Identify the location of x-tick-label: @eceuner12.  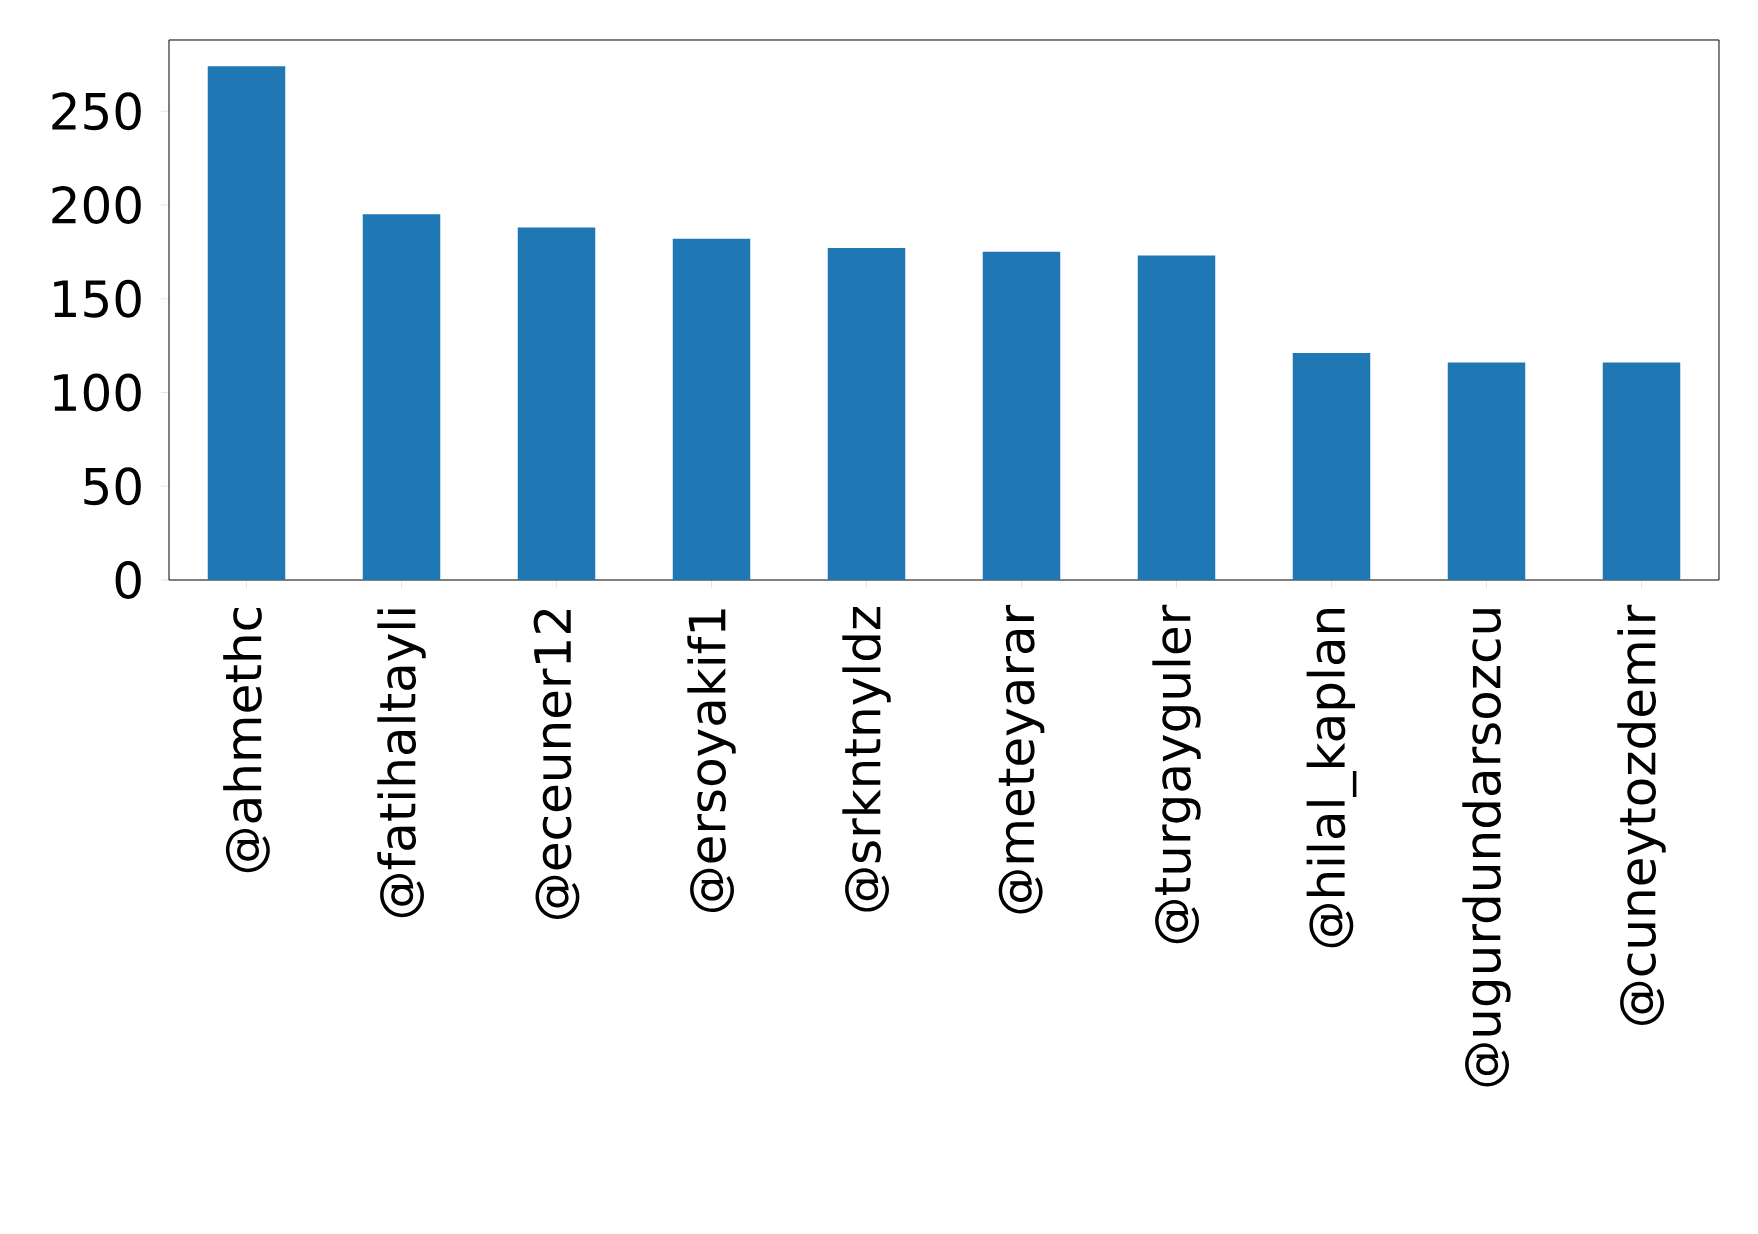
(556, 764).